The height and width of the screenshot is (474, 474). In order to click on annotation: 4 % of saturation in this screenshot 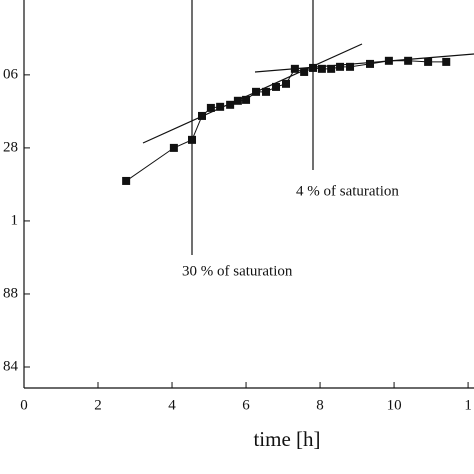, I will do `click(347, 191)`.